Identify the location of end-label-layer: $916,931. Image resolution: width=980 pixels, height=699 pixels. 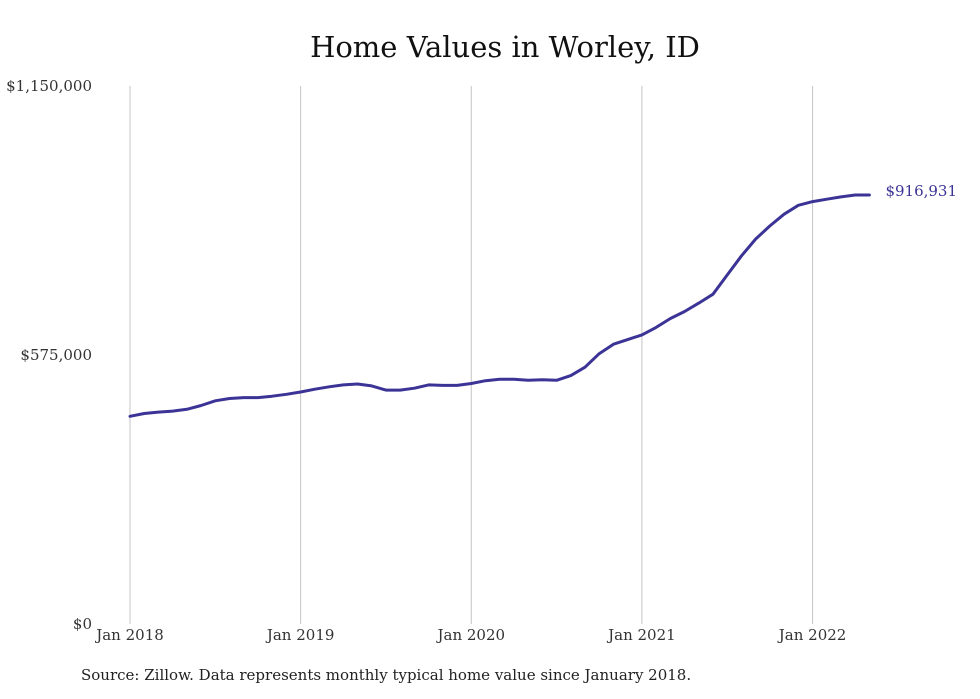
(921, 191).